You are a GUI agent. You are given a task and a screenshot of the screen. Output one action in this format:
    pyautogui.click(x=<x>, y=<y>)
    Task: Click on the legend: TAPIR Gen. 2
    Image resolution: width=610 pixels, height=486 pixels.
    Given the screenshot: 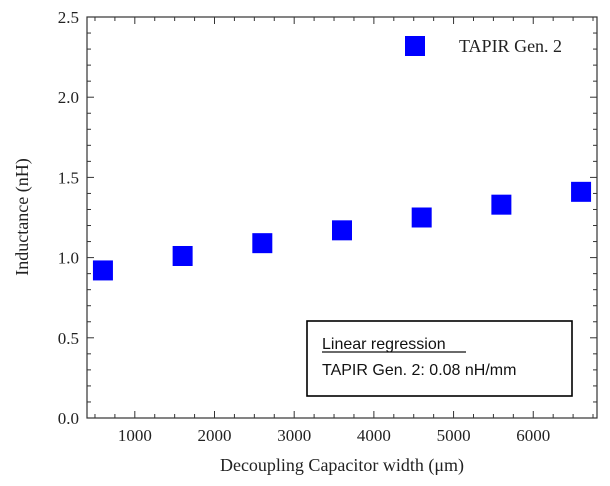 What is the action you would take?
    pyautogui.click(x=483, y=46)
    